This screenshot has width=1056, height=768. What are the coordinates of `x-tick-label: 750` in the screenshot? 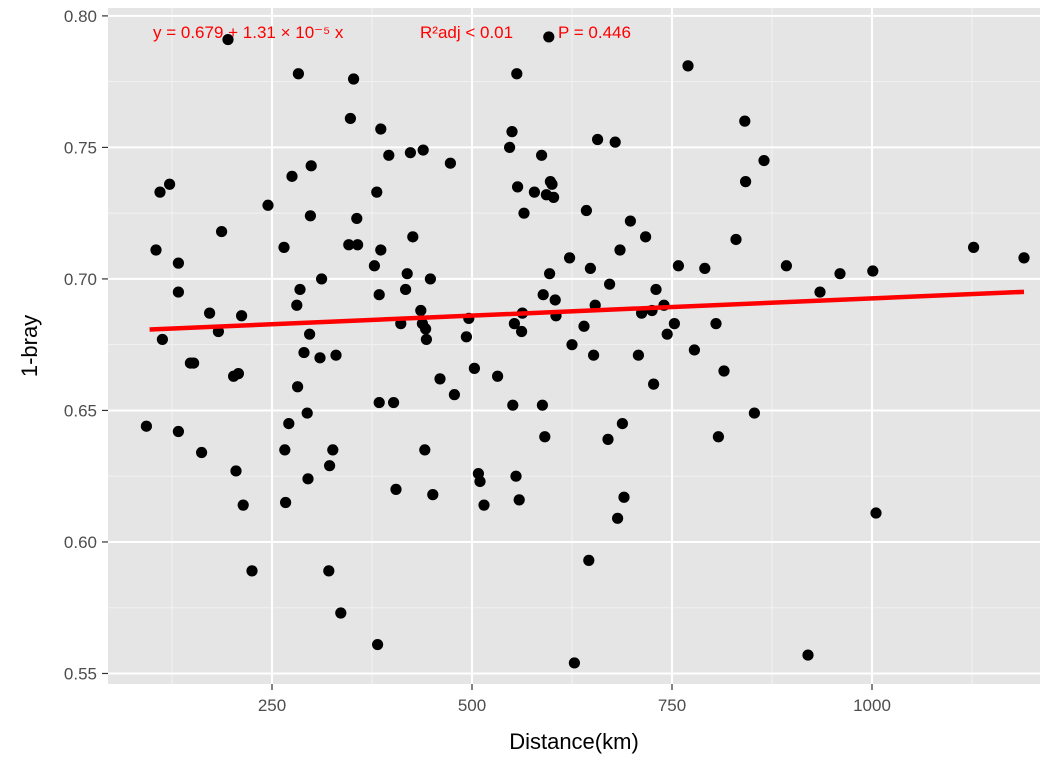 It's located at (672, 705).